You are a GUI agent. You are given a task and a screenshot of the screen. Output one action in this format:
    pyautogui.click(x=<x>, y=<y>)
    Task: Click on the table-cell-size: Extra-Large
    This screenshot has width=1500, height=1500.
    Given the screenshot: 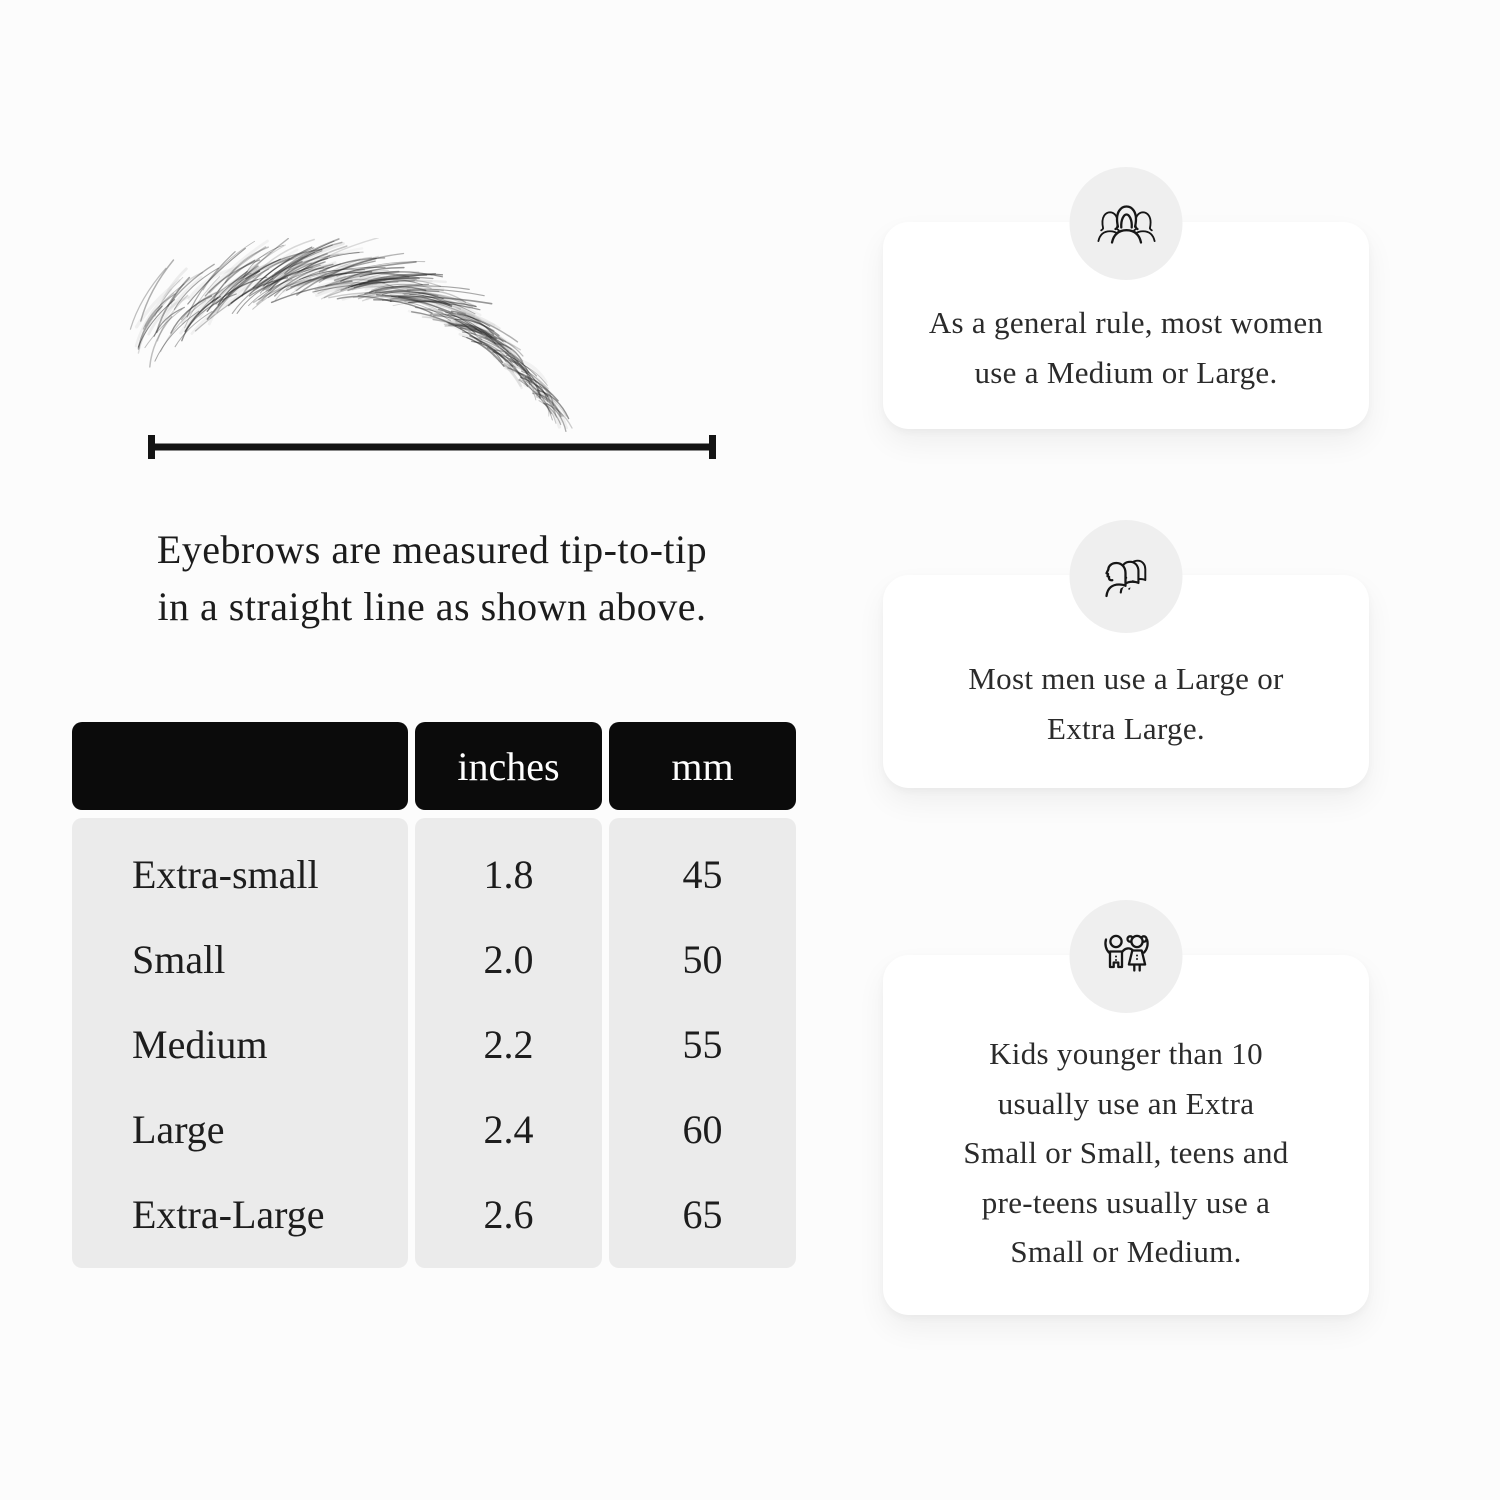 What is the action you would take?
    pyautogui.click(x=228, y=1214)
    